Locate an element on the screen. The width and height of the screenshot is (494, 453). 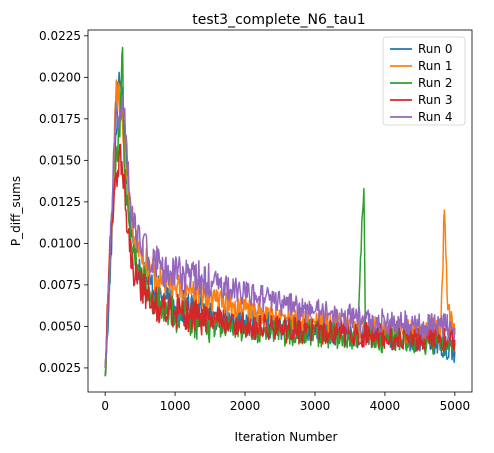
x-tick-label: 0 is located at coordinates (105, 406).